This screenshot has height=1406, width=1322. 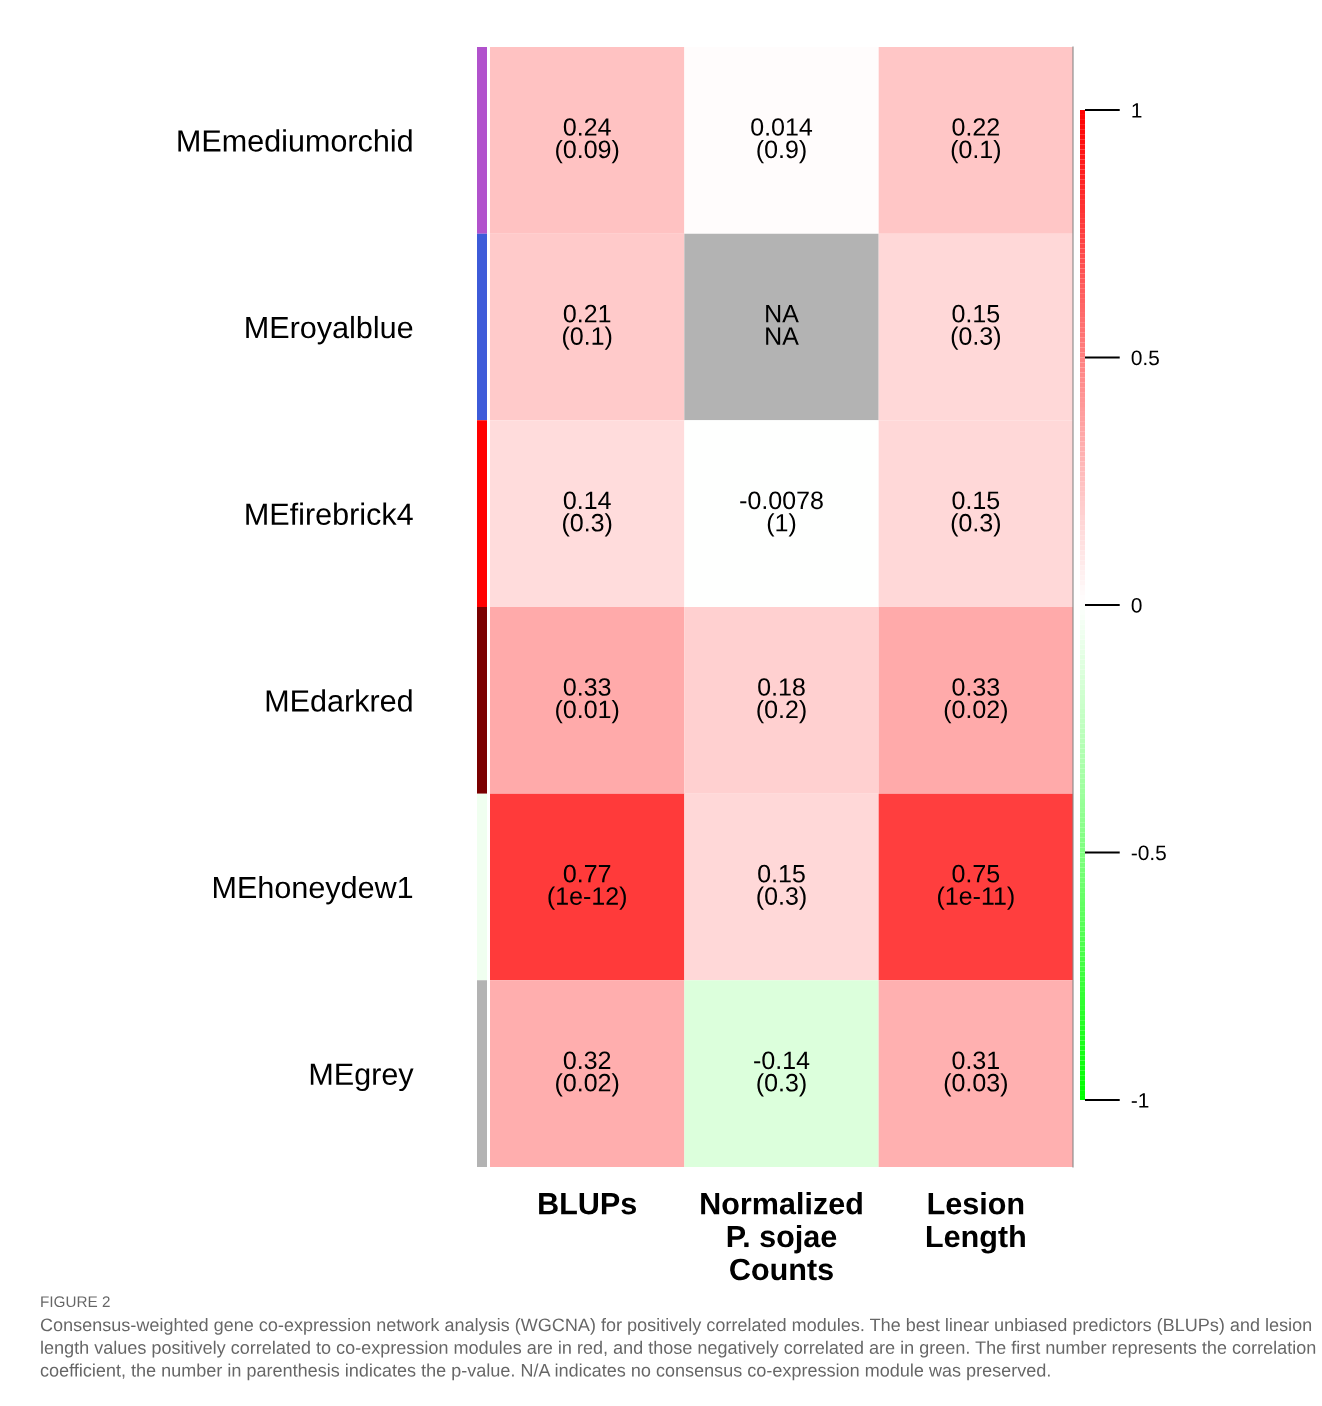 What do you see at coordinates (362, 1077) in the screenshot?
I see `y-tick-label: MEgrey` at bounding box center [362, 1077].